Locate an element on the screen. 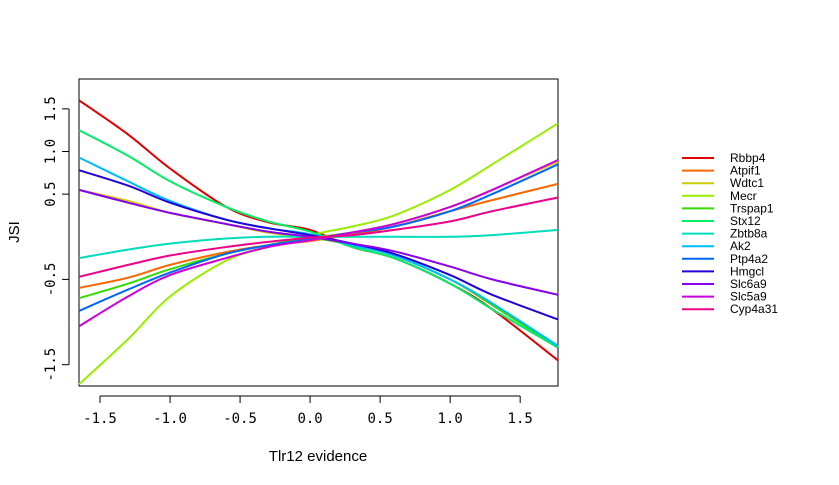  x-tick-label: -1.0 is located at coordinates (170, 419).